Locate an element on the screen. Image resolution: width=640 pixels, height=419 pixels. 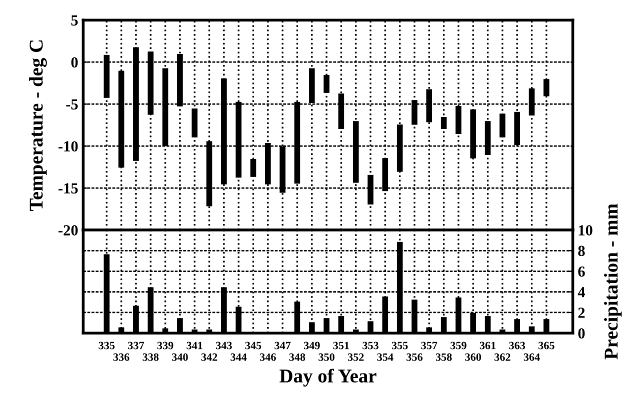
y-tick-label: -10 is located at coordinates (68, 146).